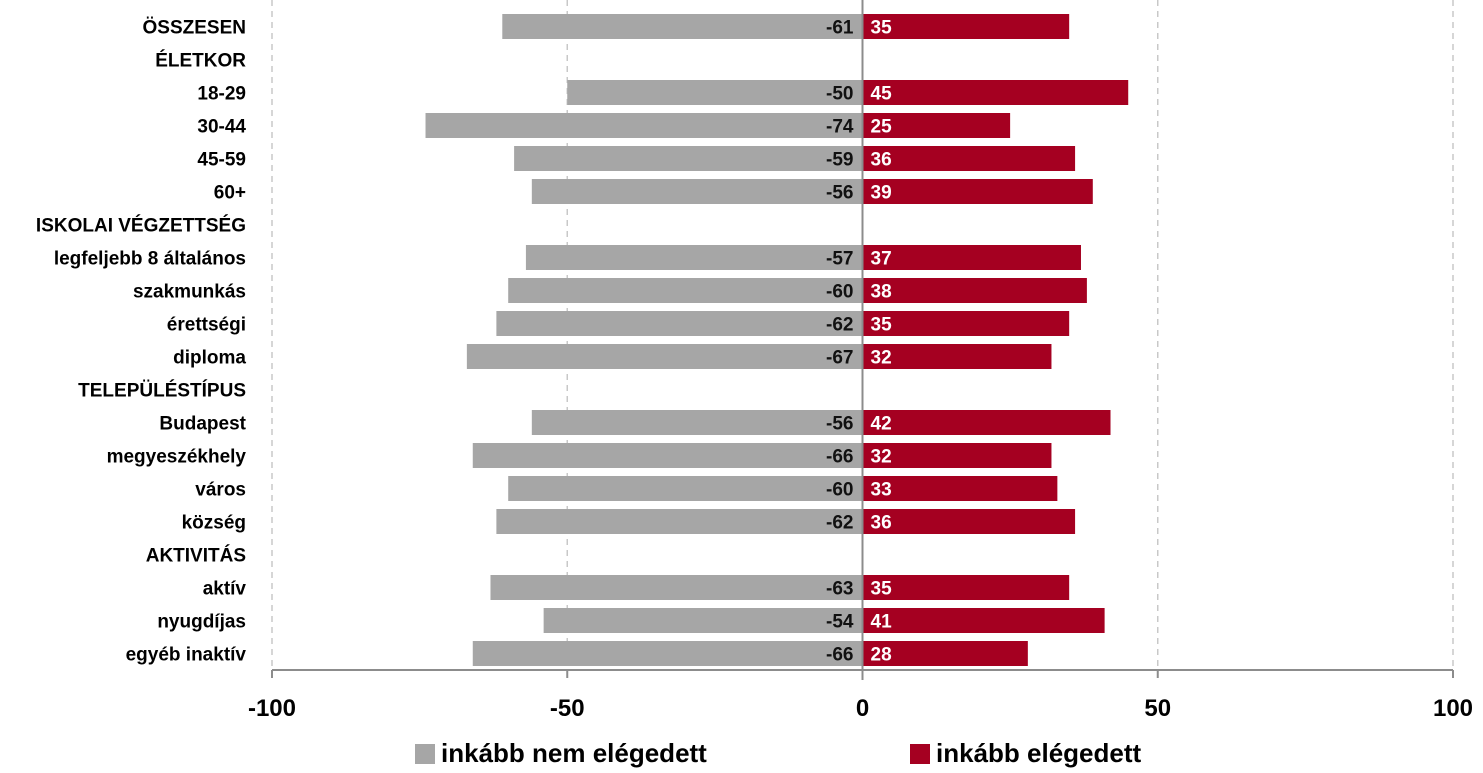 This screenshot has width=1483, height=773. What do you see at coordinates (840, 622) in the screenshot?
I see `data-label-not-satisfied: -54` at bounding box center [840, 622].